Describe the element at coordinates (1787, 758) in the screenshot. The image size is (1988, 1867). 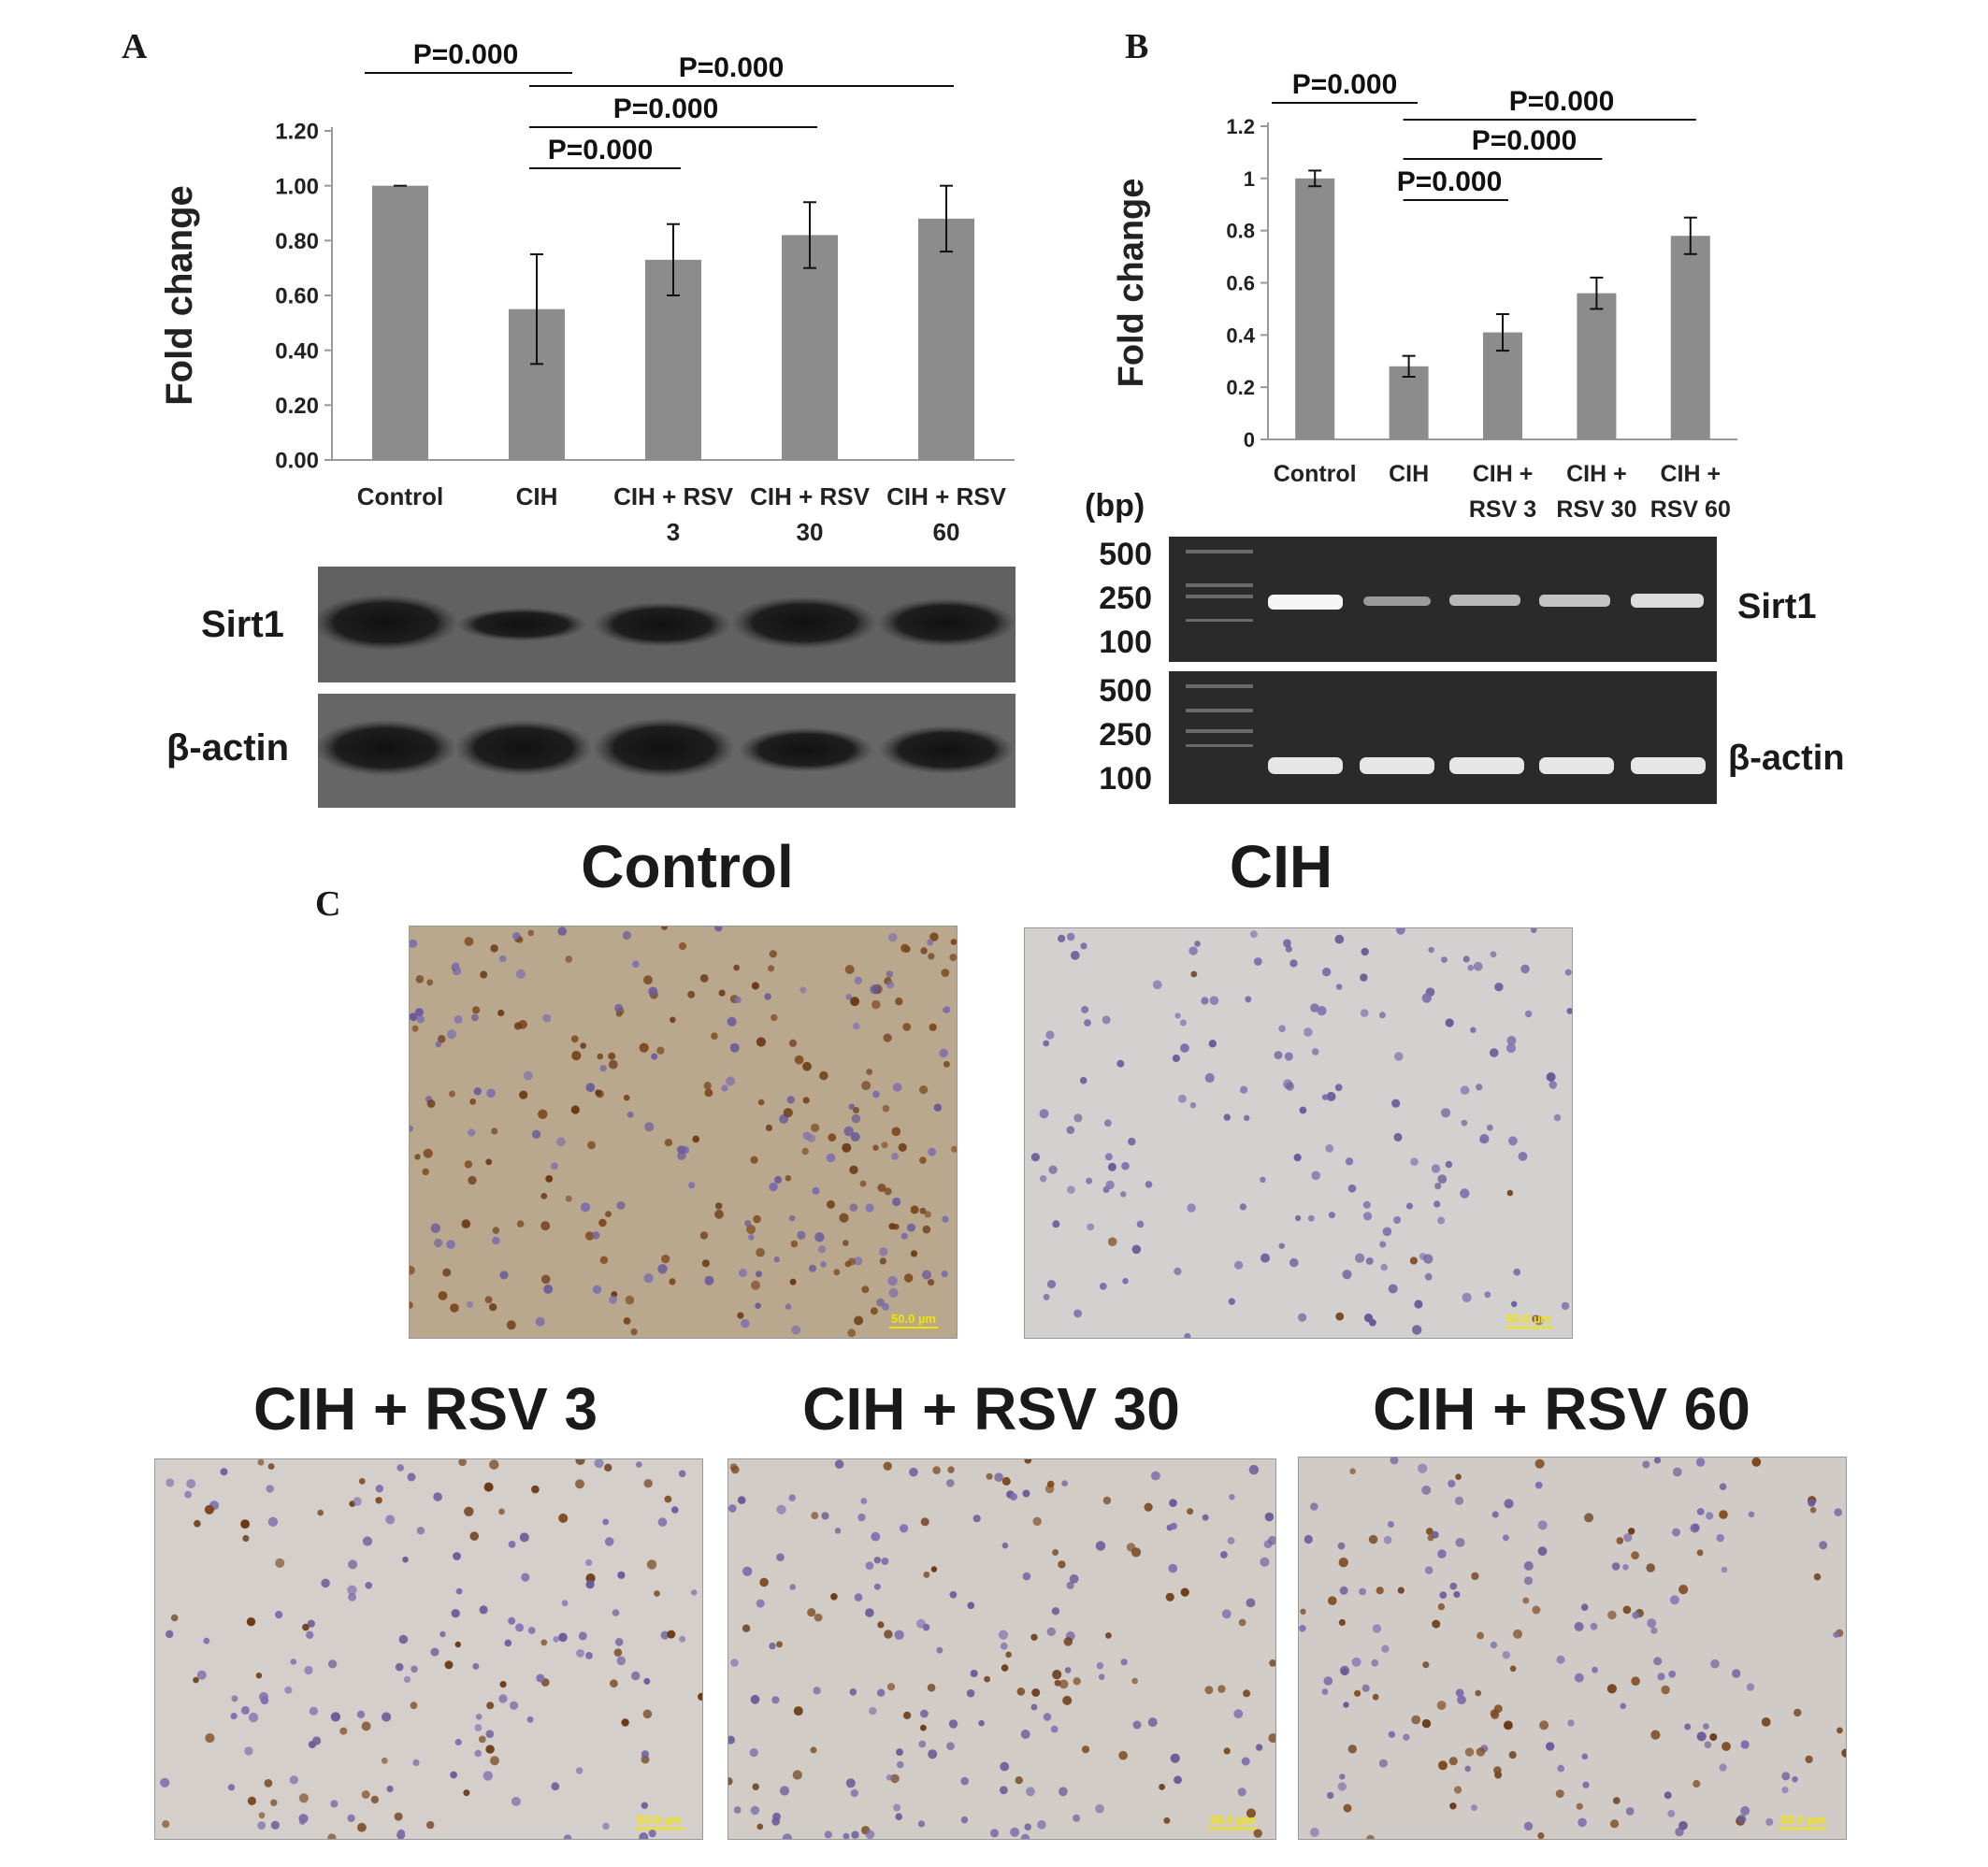
I see `gel-label-beta-actin: β-actin` at that location.